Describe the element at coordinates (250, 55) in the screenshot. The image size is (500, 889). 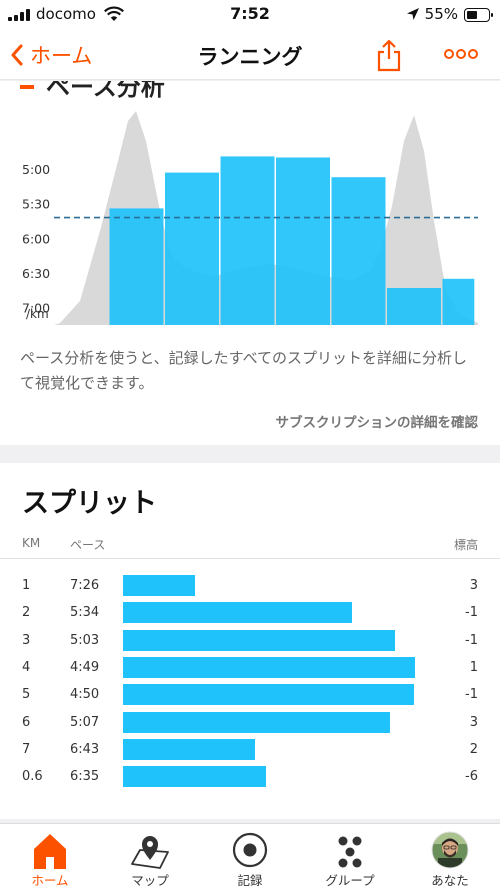
I see `navigation-bar: ホーム ランニング` at that location.